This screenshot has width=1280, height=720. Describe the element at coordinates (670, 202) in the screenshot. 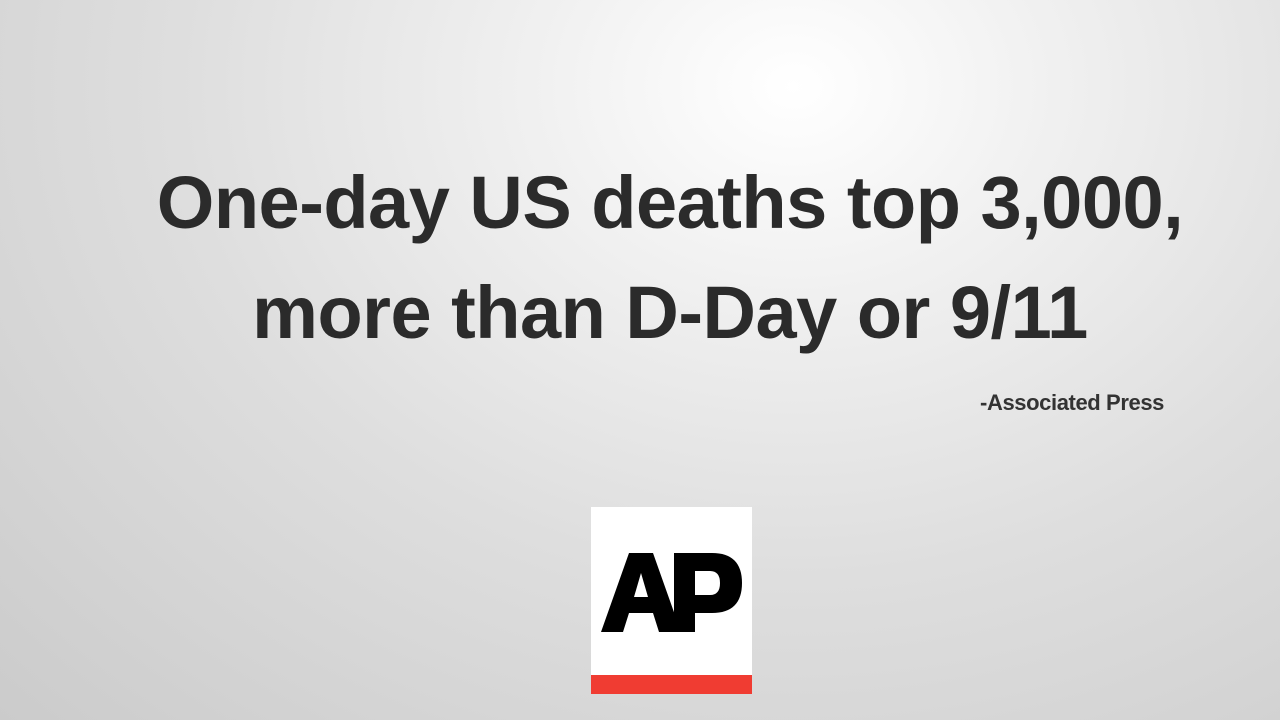

I see `headline-line-1: One-day US deaths top 3,000,` at that location.